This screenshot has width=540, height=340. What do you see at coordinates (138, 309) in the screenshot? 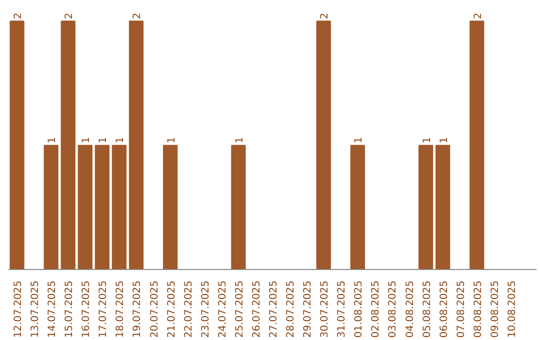
I see `x-tick-label: 19.07.2025` at bounding box center [138, 309].